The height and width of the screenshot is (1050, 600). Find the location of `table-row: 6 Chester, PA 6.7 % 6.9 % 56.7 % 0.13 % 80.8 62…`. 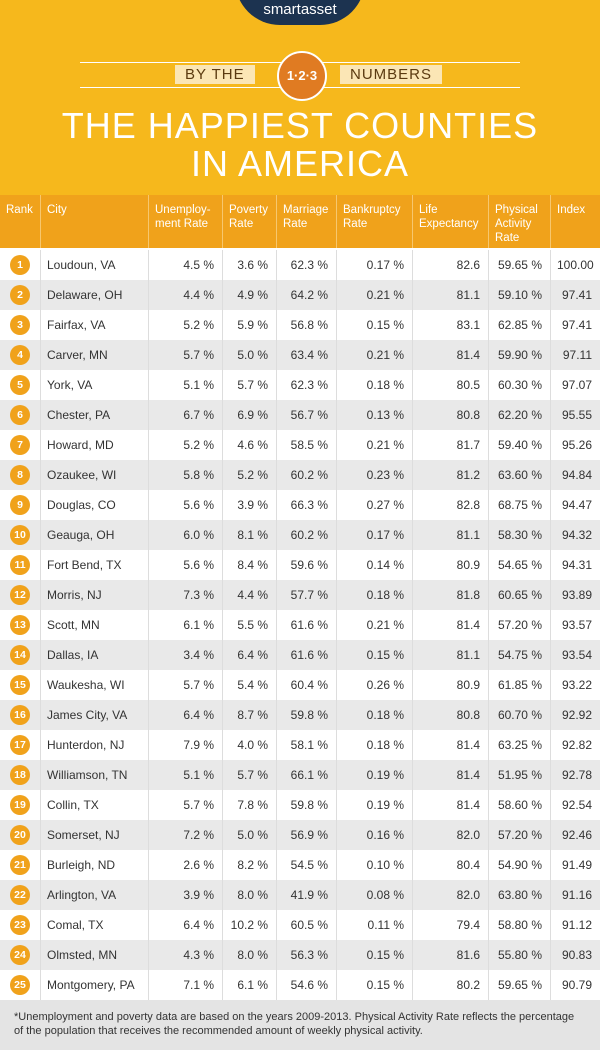

table-row: 6 Chester, PA 6.7 % 6.9 % 56.7 % 0.13 % 80.8 62… is located at coordinates (300, 415).